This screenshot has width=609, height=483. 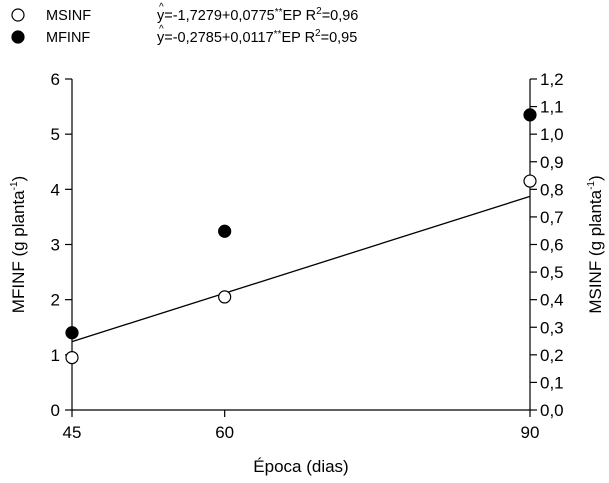 What do you see at coordinates (68, 16) in the screenshot?
I see `legend-series-name: MSINF` at bounding box center [68, 16].